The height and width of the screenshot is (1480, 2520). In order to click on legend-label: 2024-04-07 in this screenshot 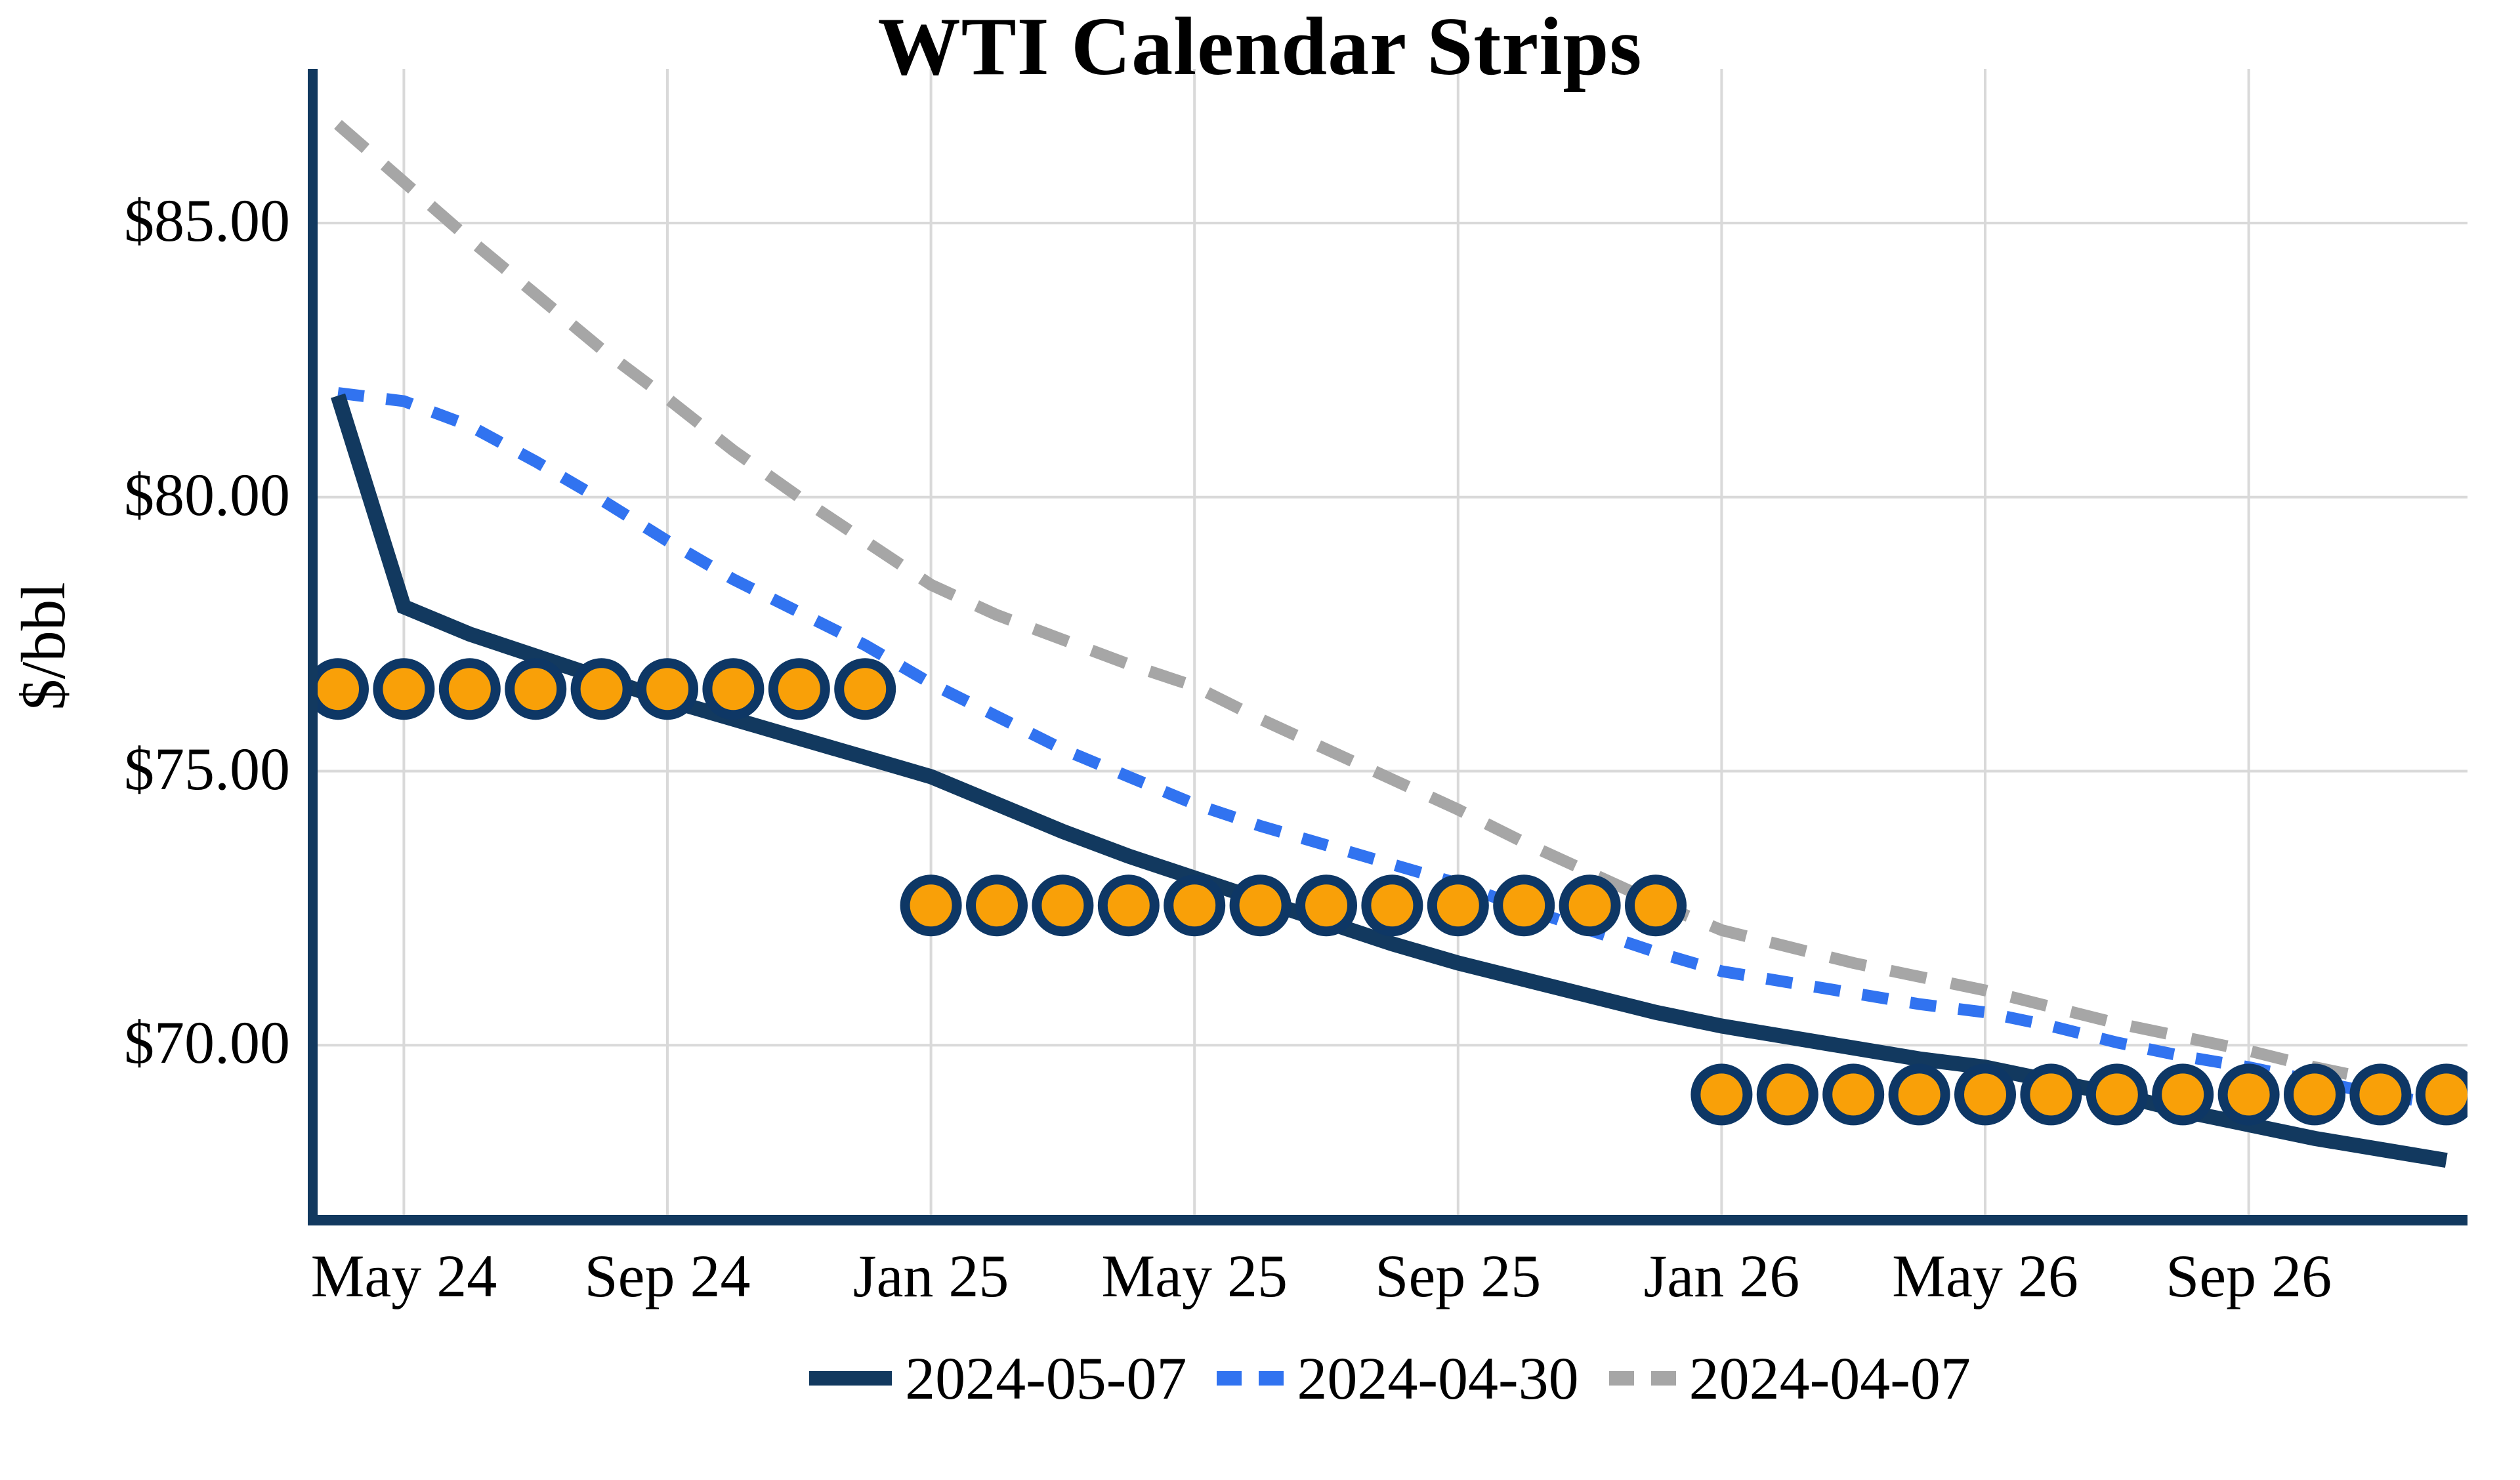, I will do `click(1830, 1378)`.